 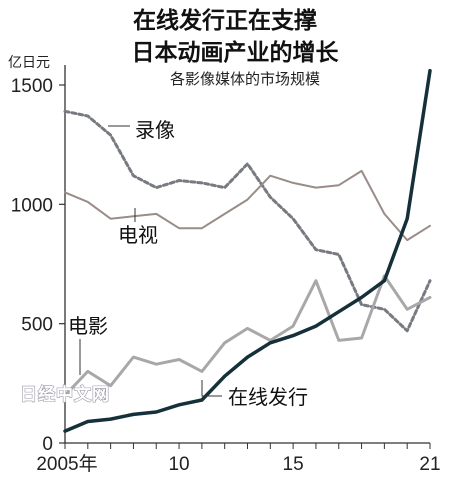 What do you see at coordinates (32, 205) in the screenshot?
I see `y-tick-label: 1000` at bounding box center [32, 205].